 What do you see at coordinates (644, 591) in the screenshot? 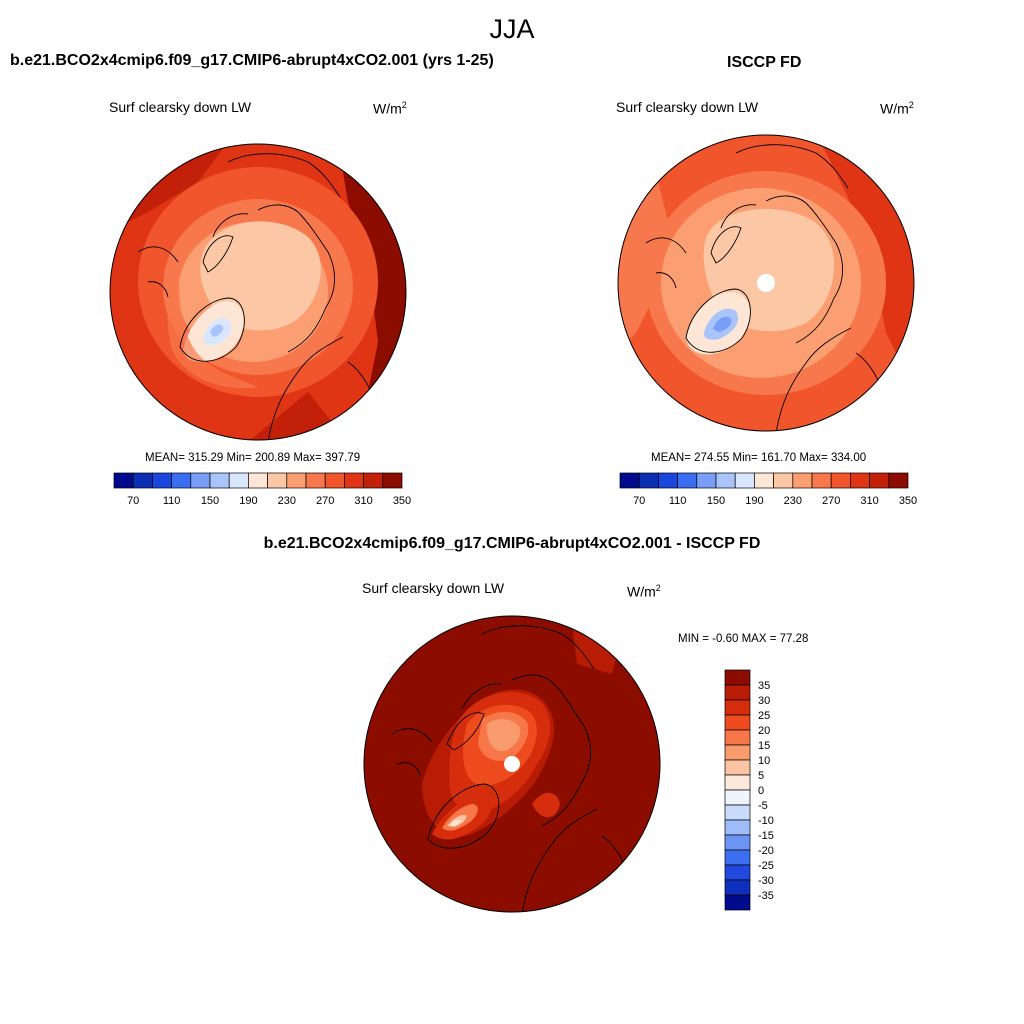
I see `diff-units: W/m2` at bounding box center [644, 591].